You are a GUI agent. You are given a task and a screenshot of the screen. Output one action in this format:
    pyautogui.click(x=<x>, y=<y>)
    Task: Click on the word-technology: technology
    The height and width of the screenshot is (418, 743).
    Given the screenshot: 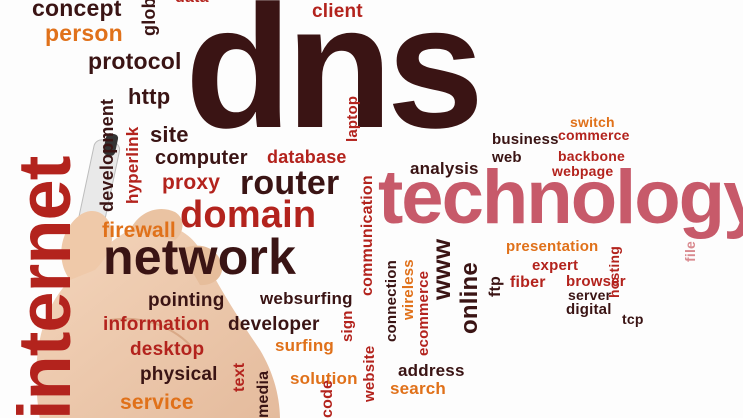 What is the action you would take?
    pyautogui.click(x=560, y=197)
    